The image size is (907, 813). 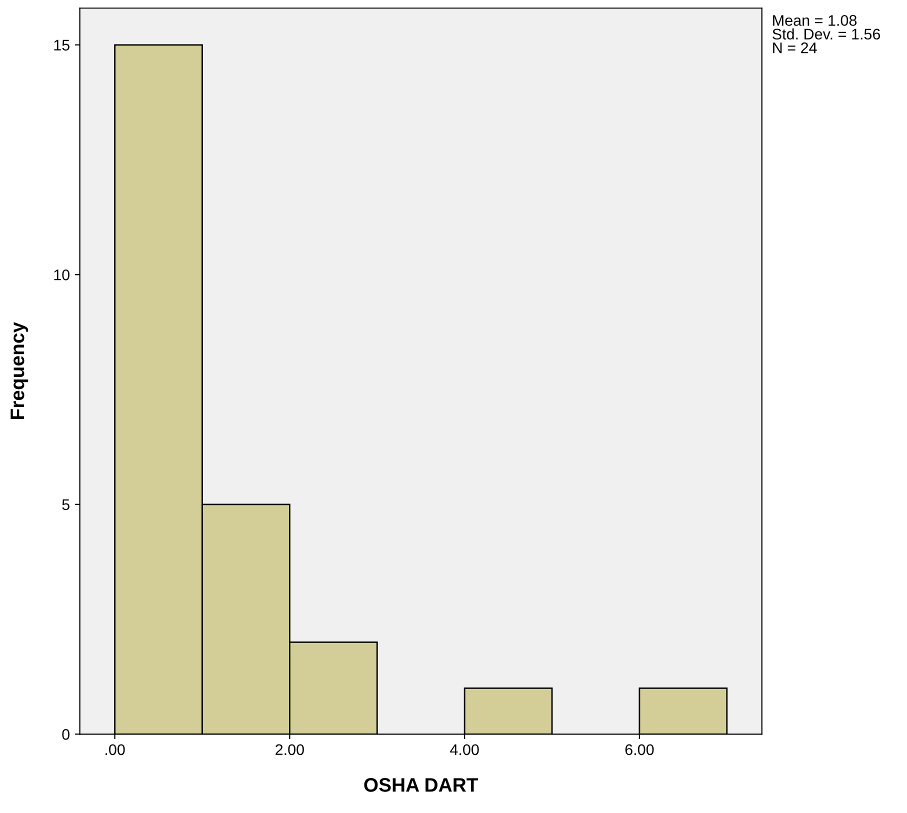 What do you see at coordinates (19, 370) in the screenshot?
I see `y-axis-title: Frequency` at bounding box center [19, 370].